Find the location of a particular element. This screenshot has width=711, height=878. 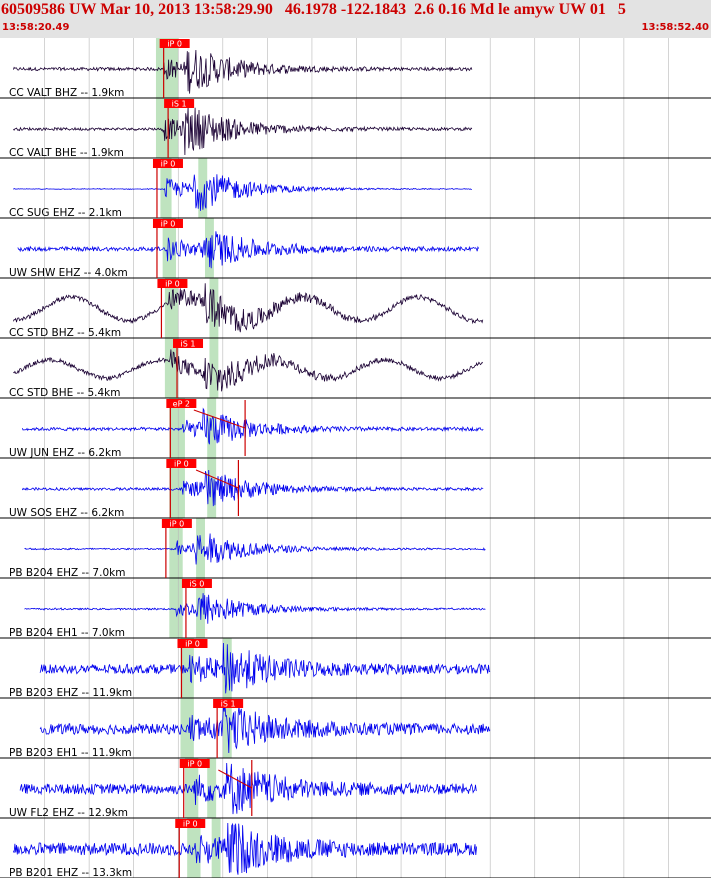

pick-label-11: iS 1 is located at coordinates (228, 704).